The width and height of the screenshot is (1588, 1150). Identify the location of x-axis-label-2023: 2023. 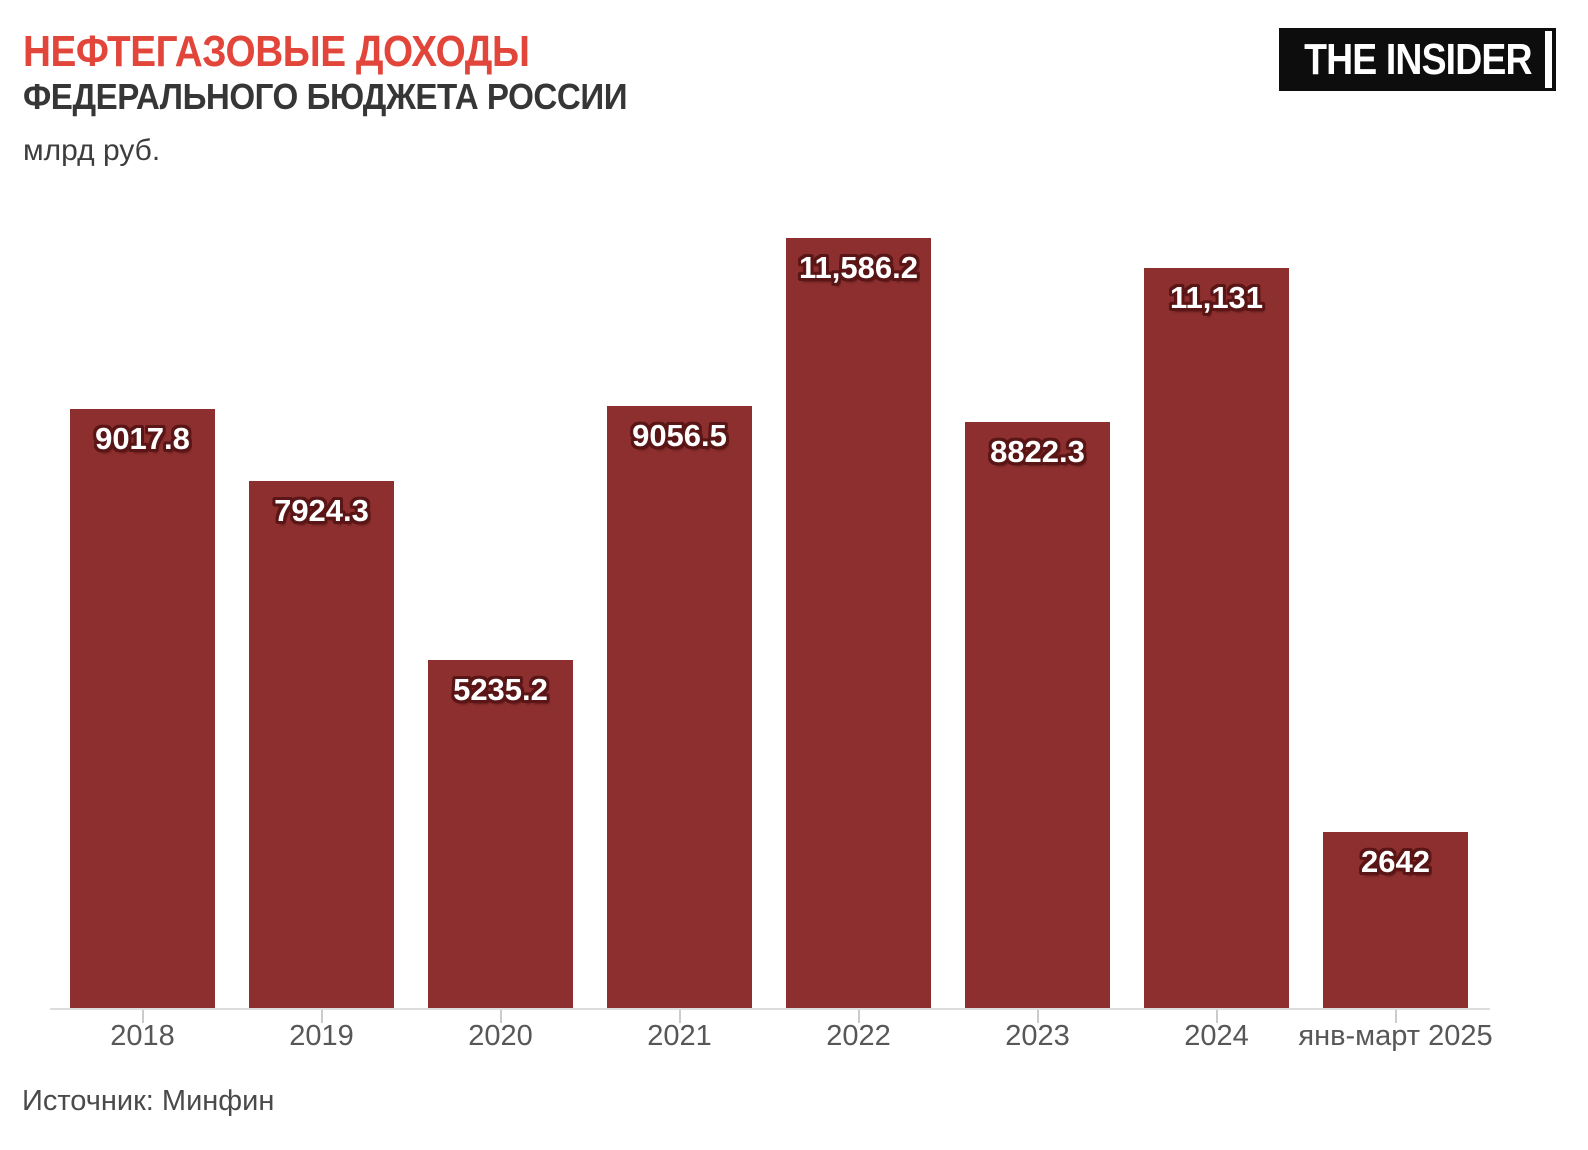
(1037, 1036).